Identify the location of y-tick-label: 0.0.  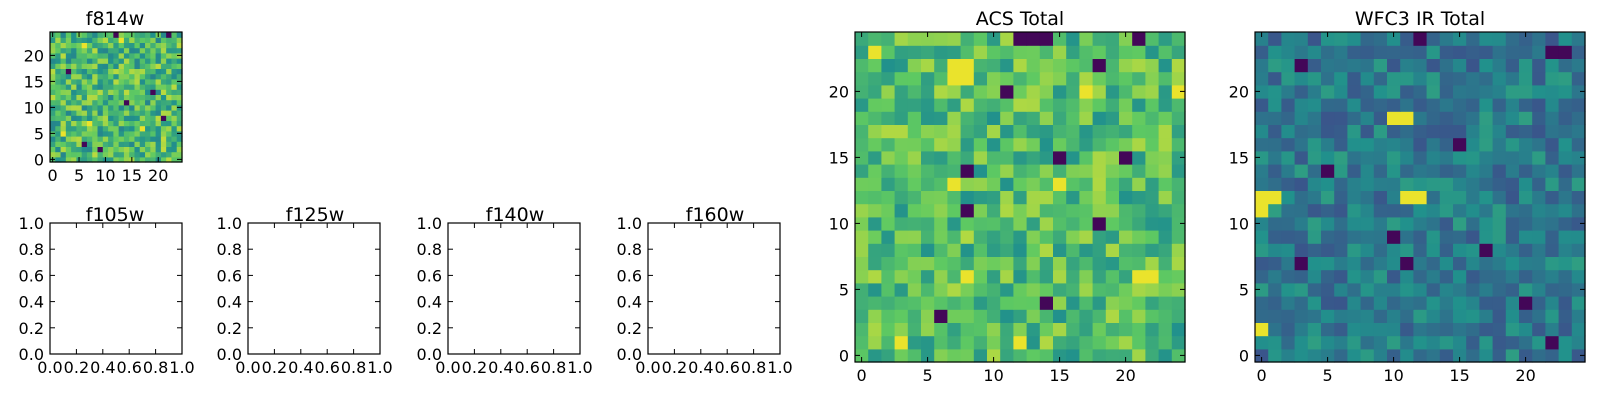
(31, 354).